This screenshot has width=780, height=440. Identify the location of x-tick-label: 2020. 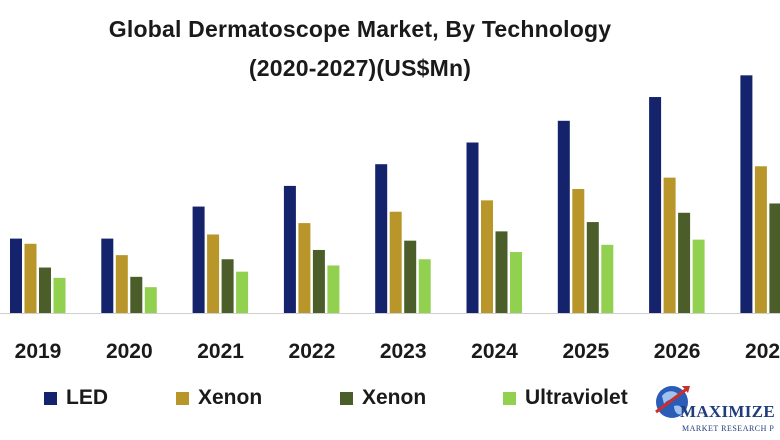
(129, 351).